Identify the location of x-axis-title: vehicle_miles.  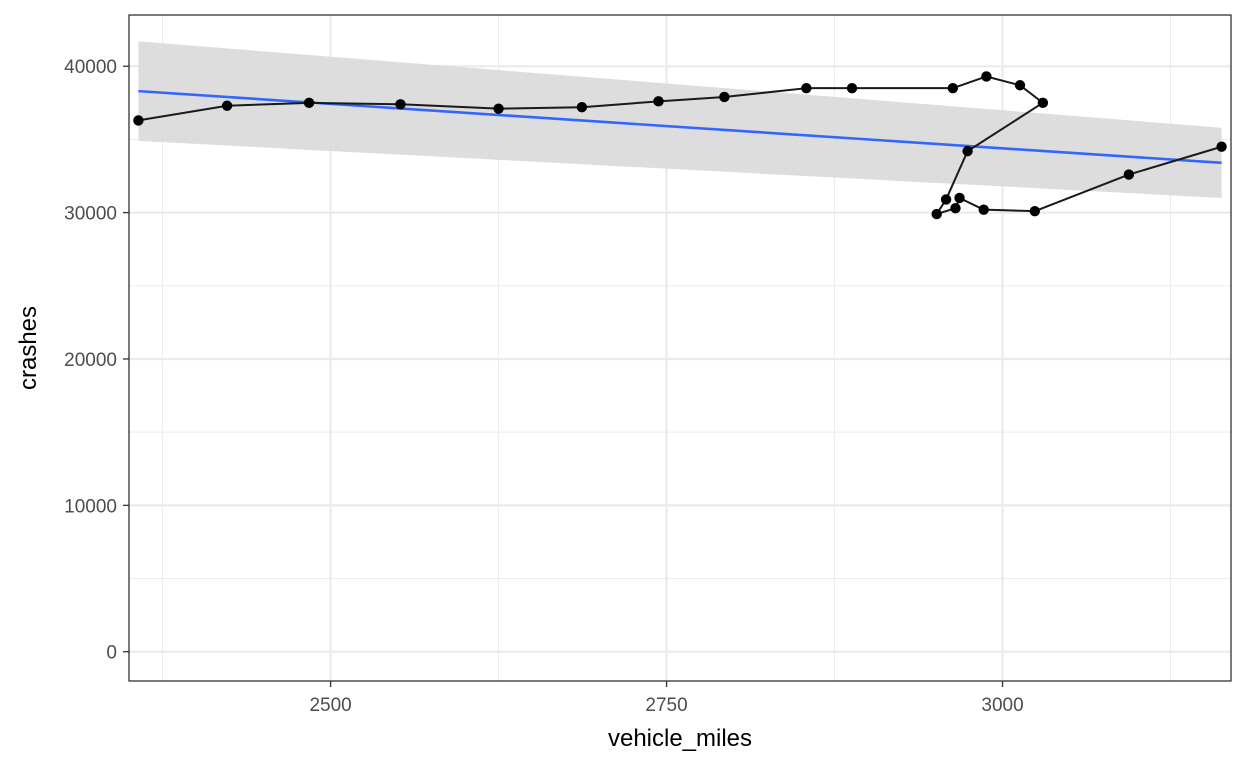
(680, 738).